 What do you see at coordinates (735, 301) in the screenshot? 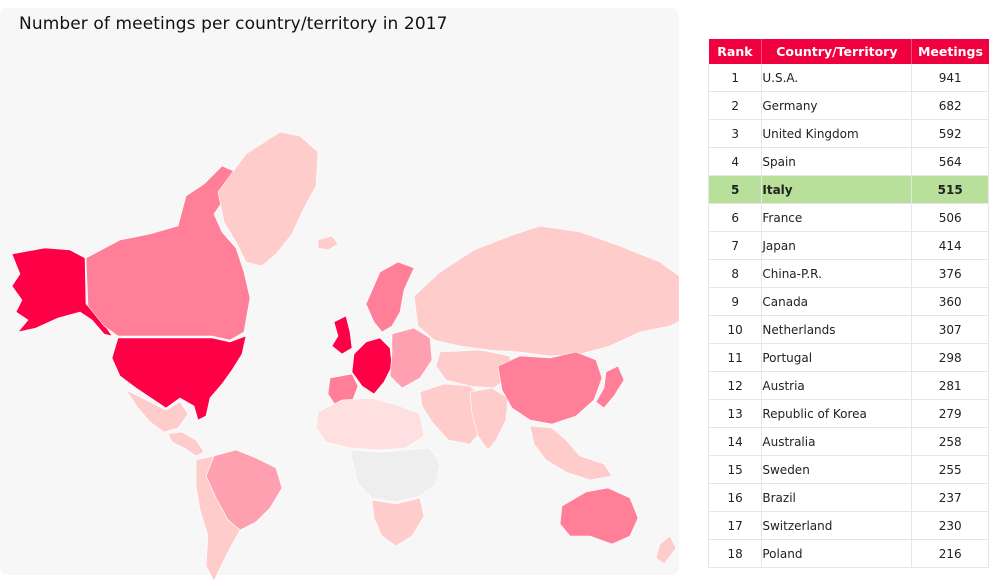
I see `rank-cell: 9` at bounding box center [735, 301].